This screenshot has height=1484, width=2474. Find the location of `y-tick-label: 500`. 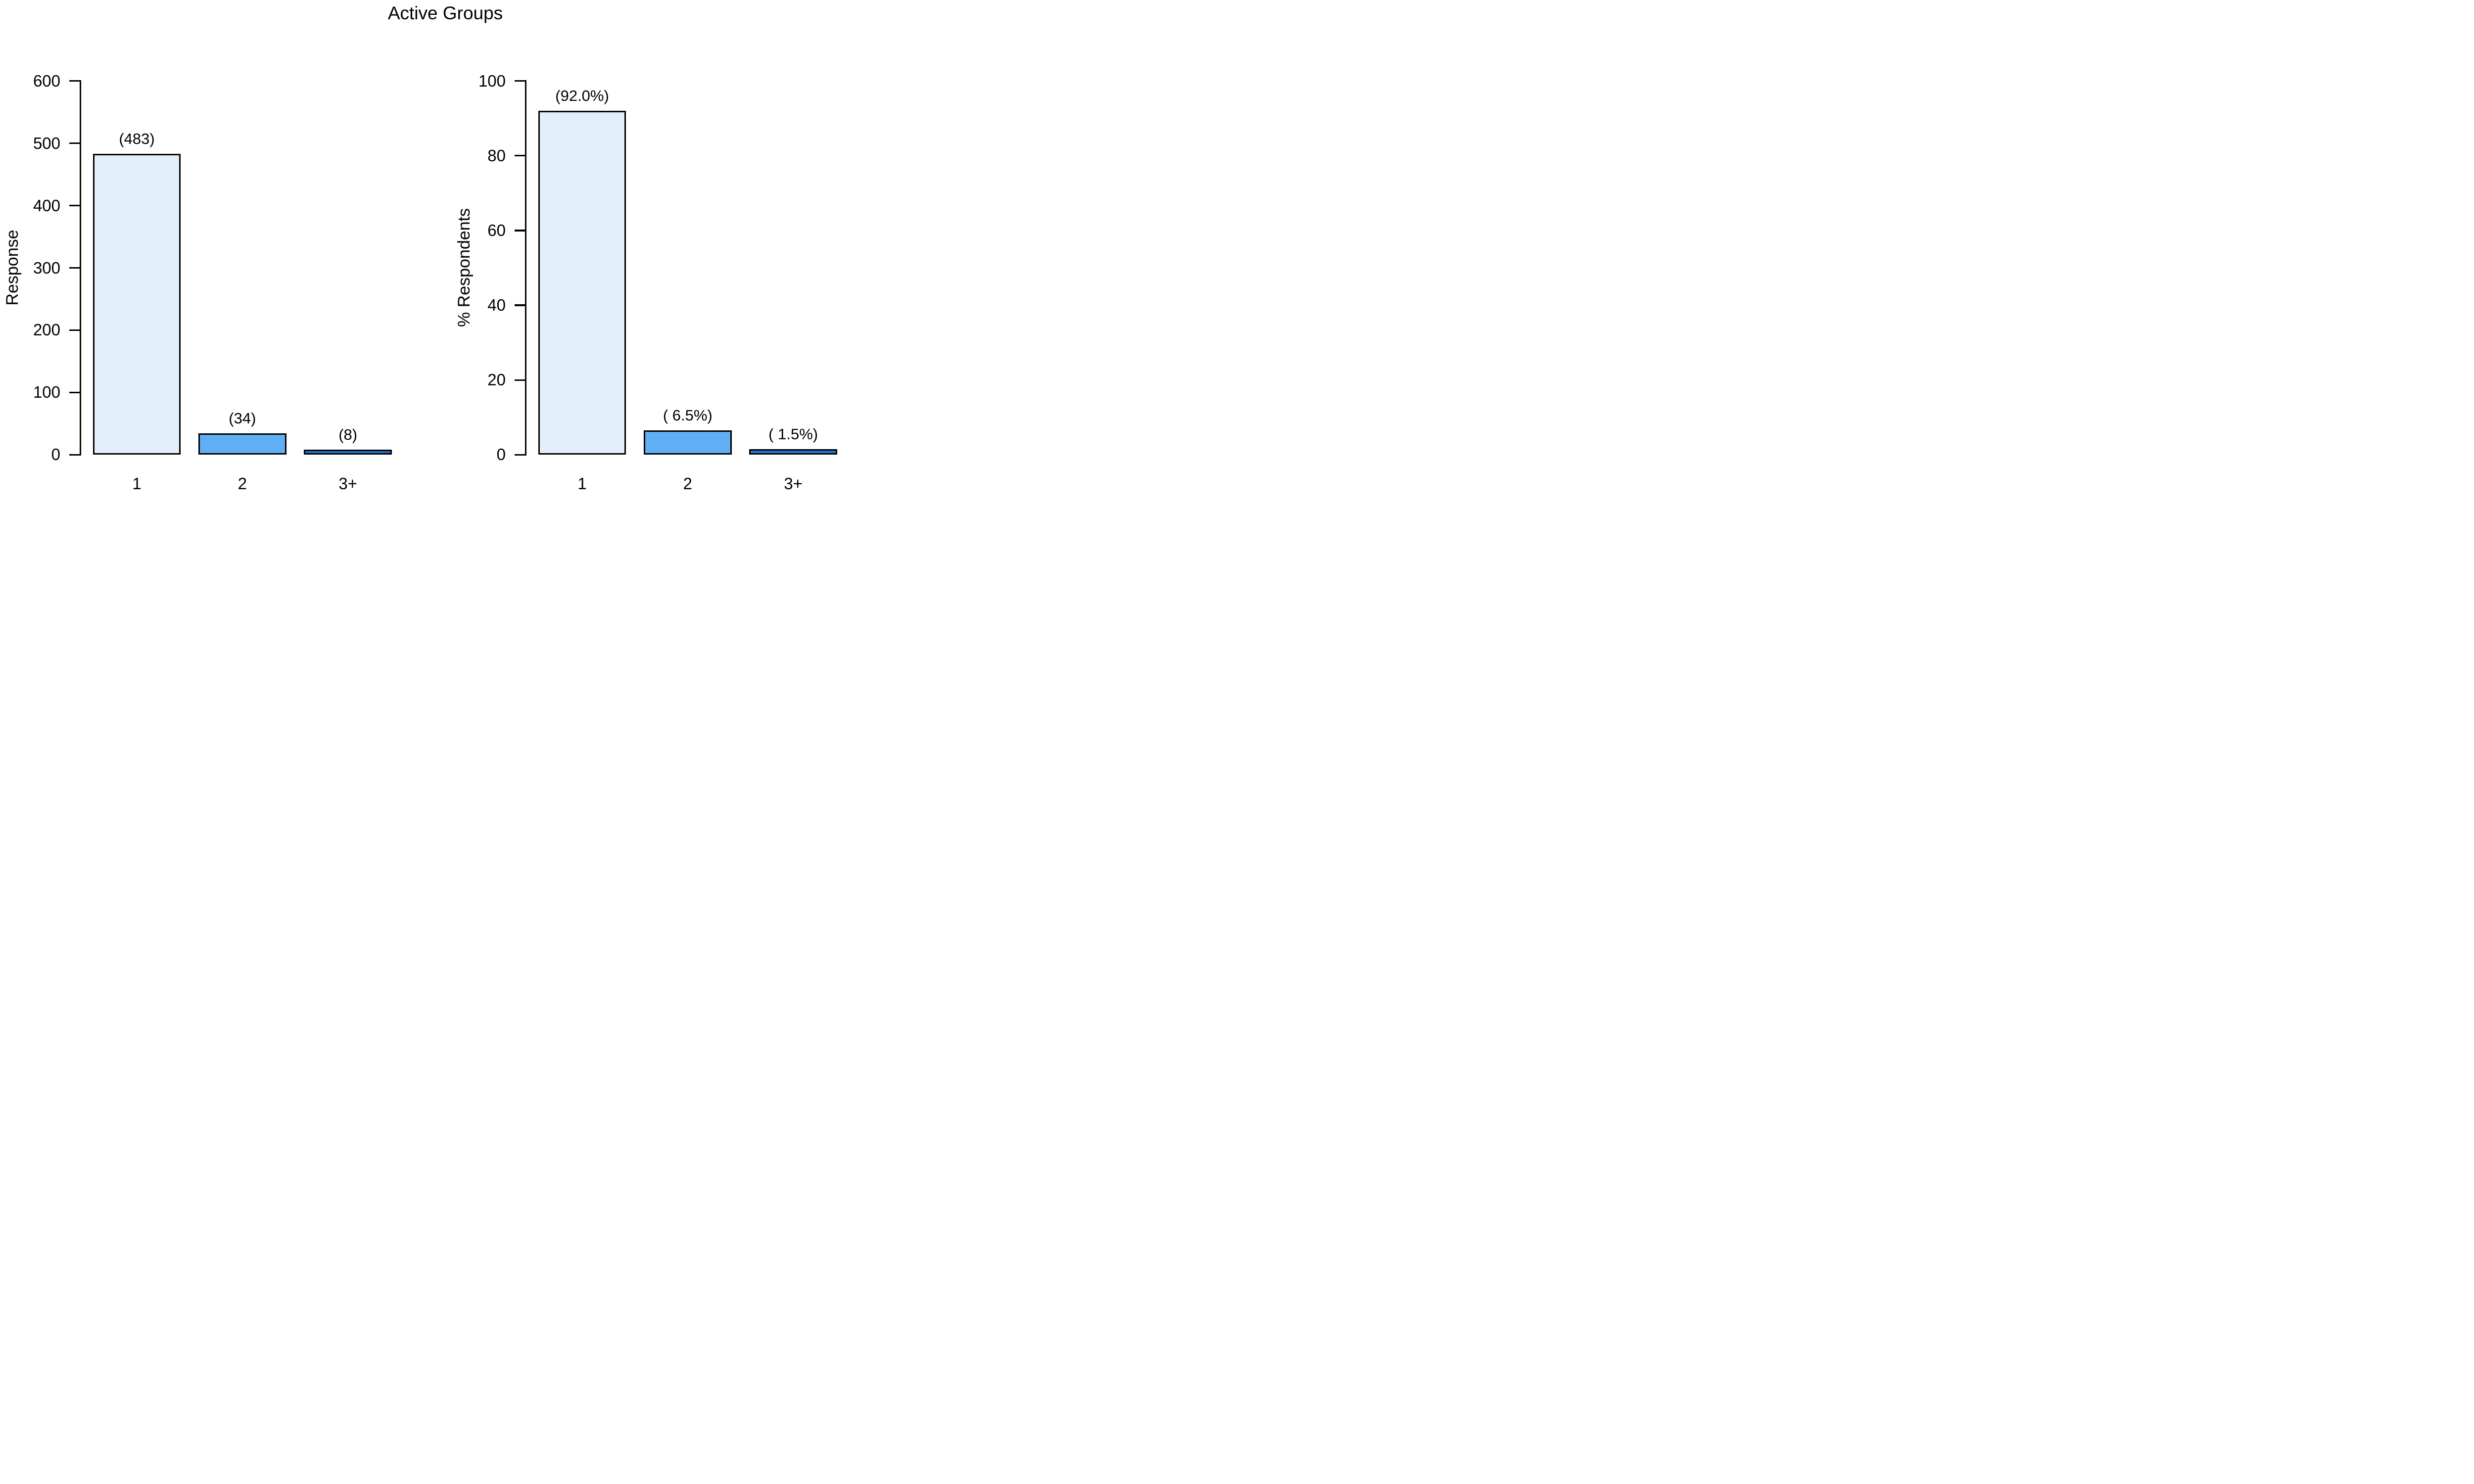

y-tick-label: 500 is located at coordinates (47, 143).